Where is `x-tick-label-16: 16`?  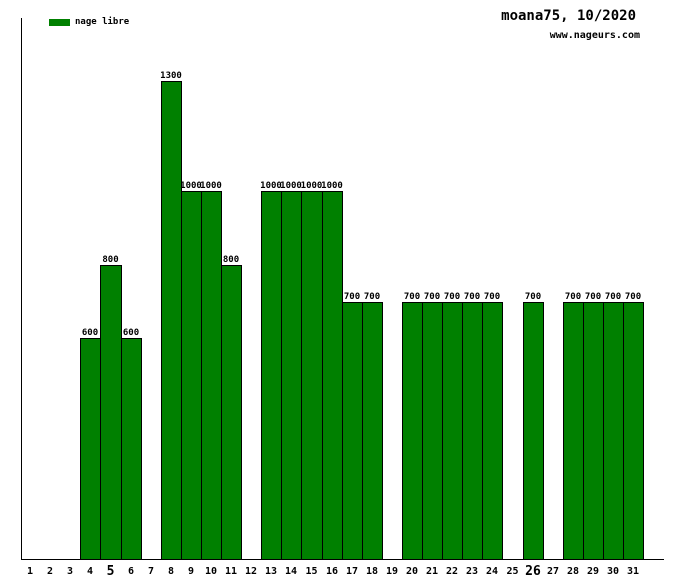 x-tick-label-16: 16 is located at coordinates (332, 571).